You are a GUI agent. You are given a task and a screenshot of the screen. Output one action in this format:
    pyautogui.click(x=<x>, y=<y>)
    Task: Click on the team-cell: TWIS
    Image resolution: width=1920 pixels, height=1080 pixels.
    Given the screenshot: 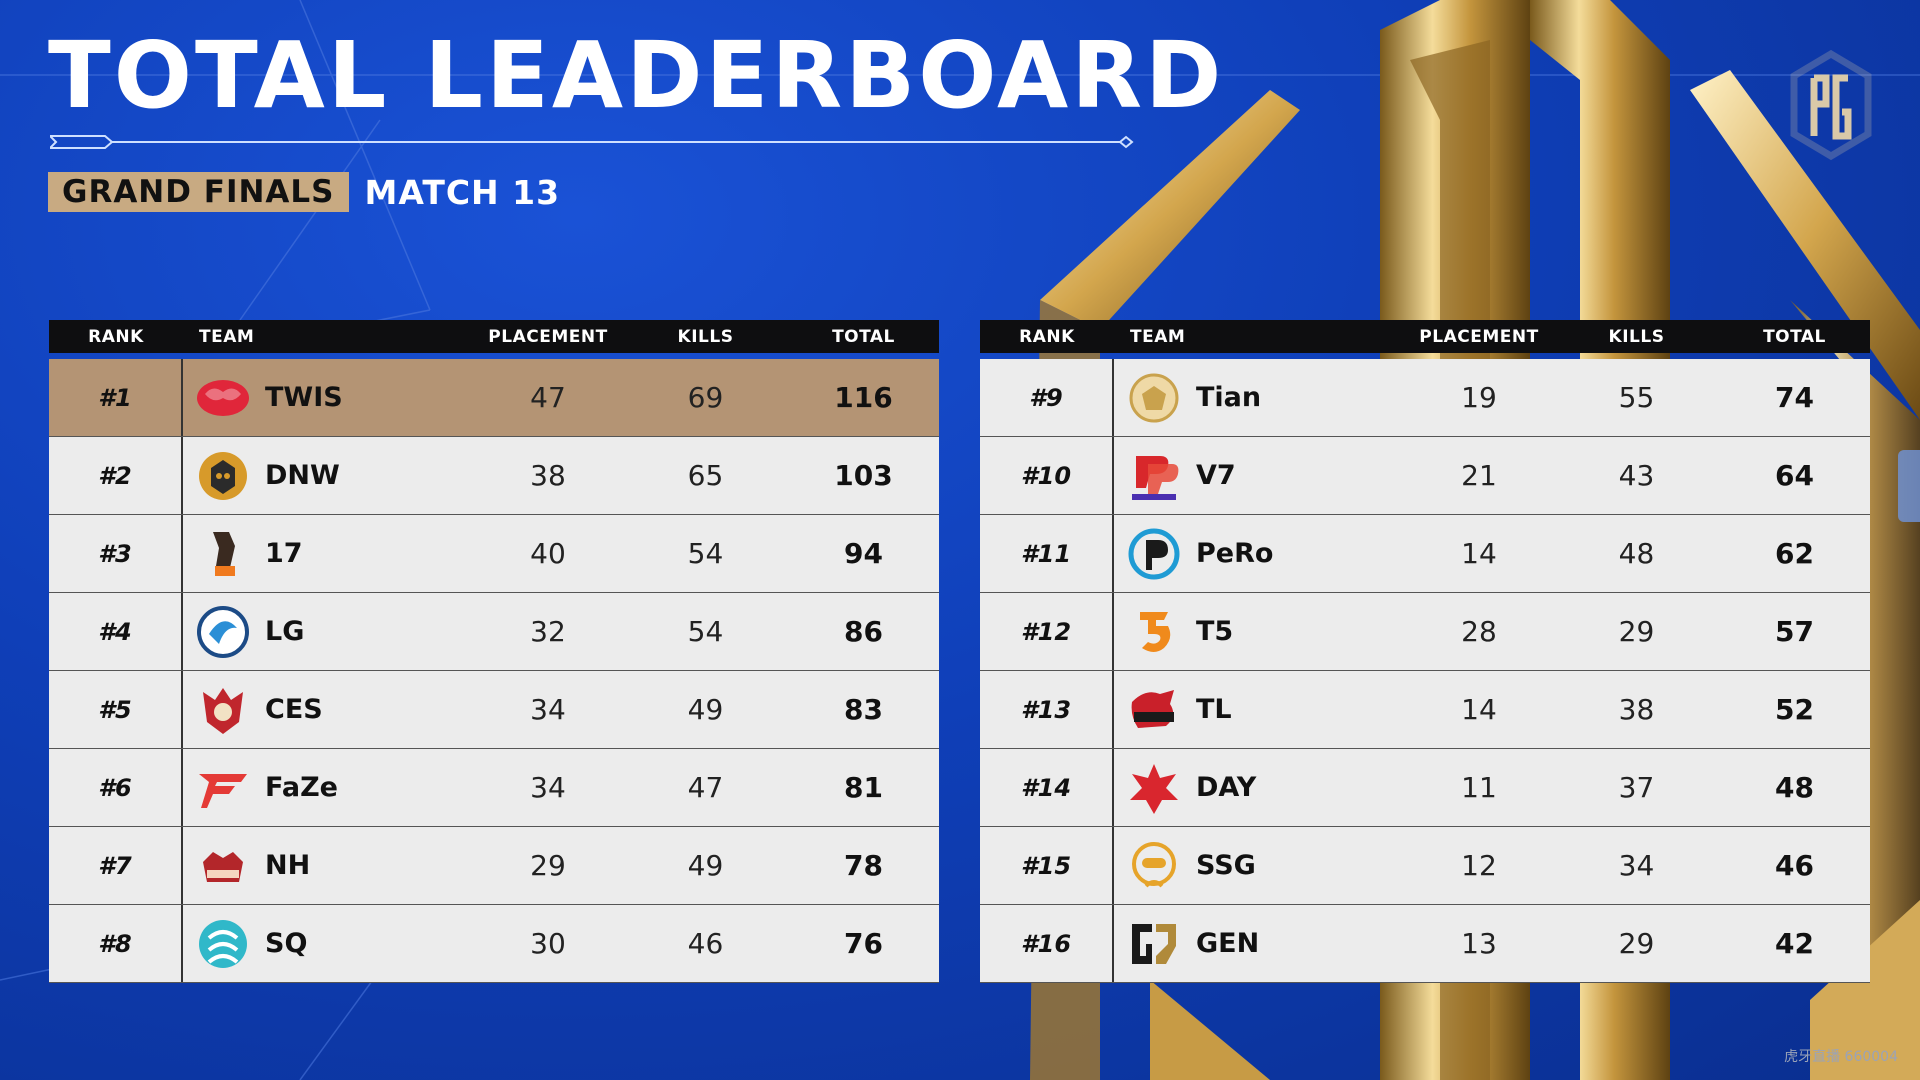 What is the action you would take?
    pyautogui.click(x=328, y=397)
    